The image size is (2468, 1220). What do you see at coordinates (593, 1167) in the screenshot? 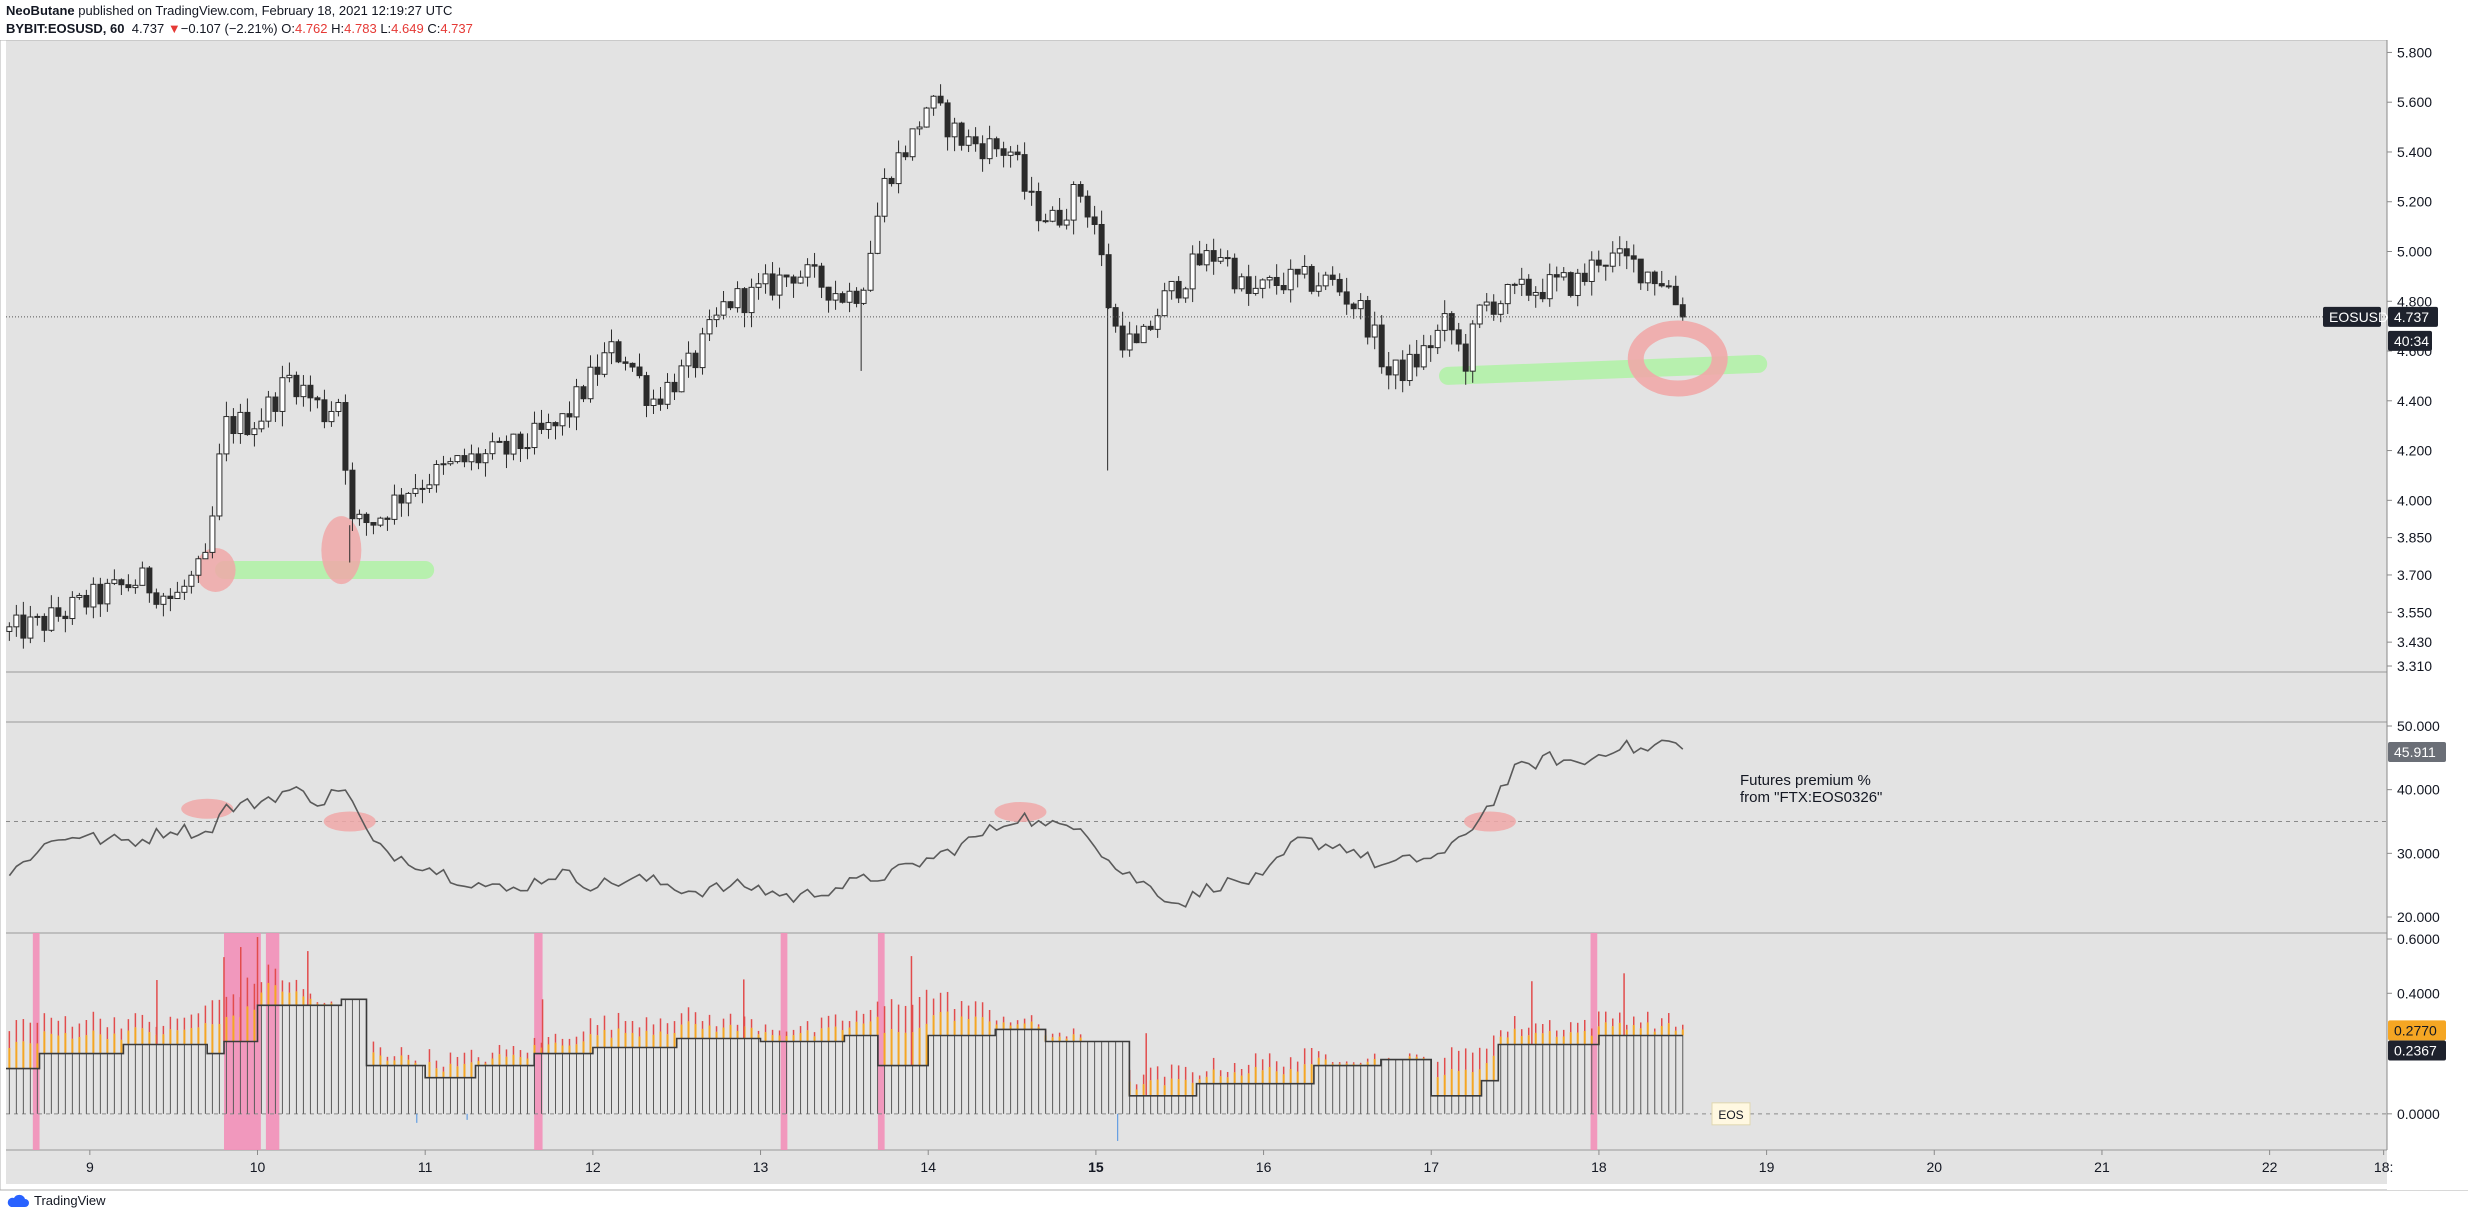
I see `time-tick-label: 12` at bounding box center [593, 1167].